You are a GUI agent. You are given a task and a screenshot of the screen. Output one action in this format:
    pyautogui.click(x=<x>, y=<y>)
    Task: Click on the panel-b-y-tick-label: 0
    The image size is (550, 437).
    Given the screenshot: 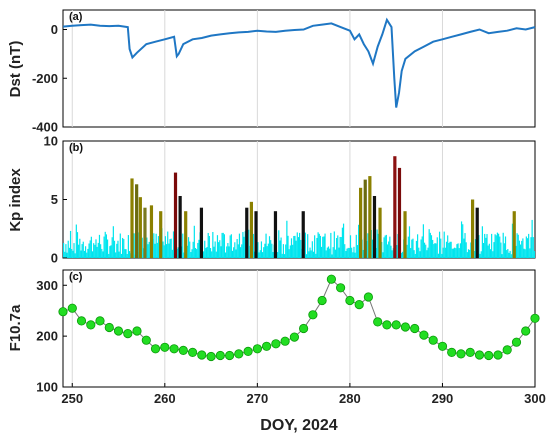 What is the action you would take?
    pyautogui.click(x=54, y=258)
    